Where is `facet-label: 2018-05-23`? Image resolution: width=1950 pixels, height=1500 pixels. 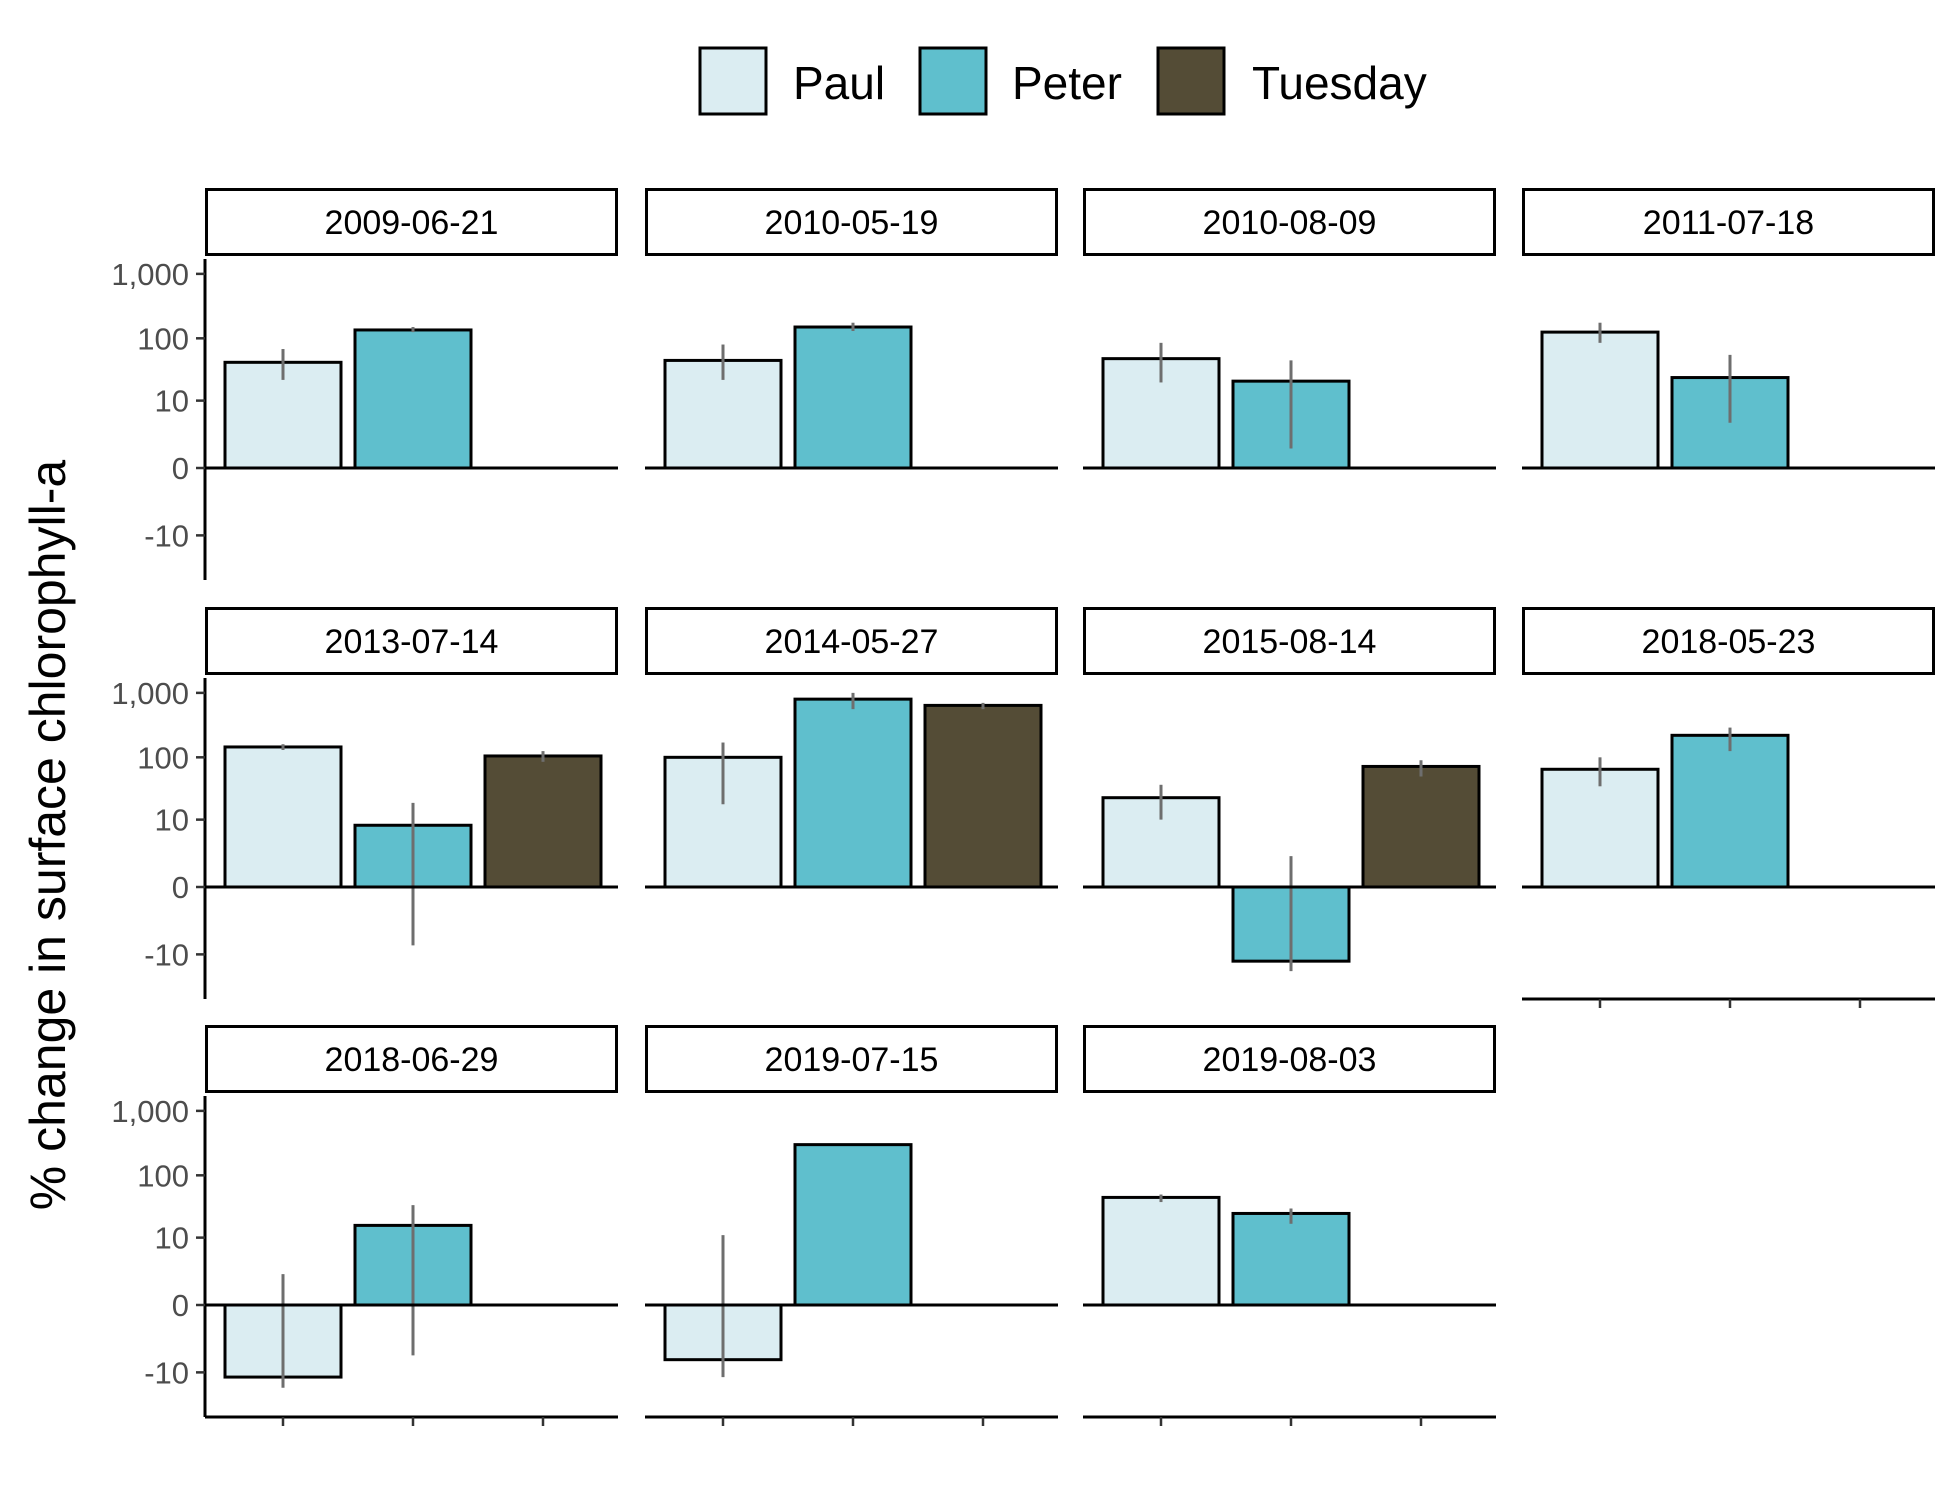
facet-label: 2018-05-23 is located at coordinates (1729, 642).